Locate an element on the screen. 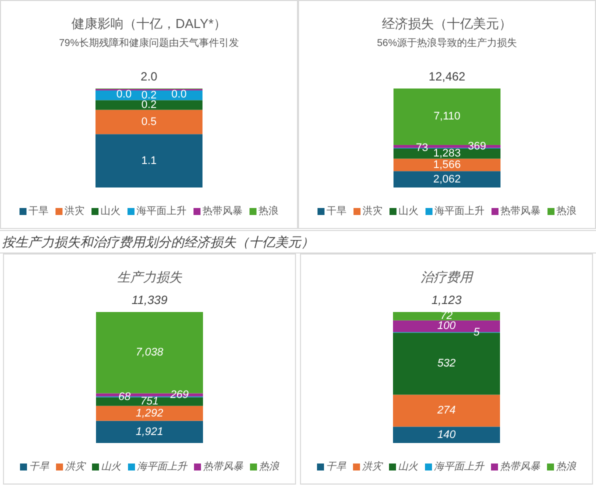 The height and width of the screenshot is (485, 596). data-label: 1,283 is located at coordinates (447, 154).